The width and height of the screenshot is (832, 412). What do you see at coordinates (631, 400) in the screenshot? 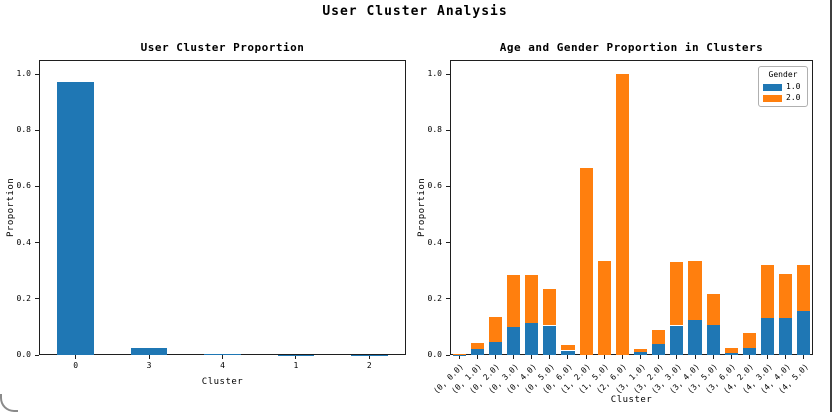
I see `right-x-axis-label: Cluster` at bounding box center [631, 400].